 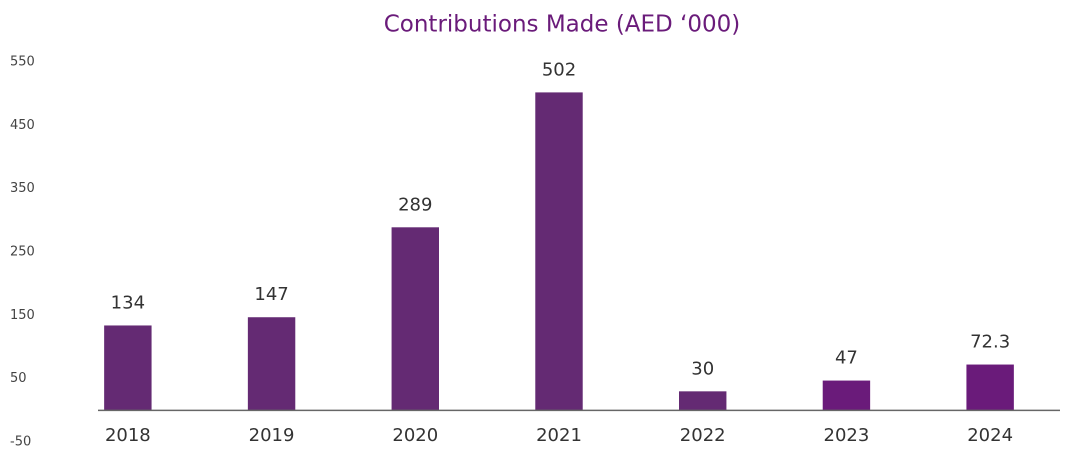 What do you see at coordinates (990, 435) in the screenshot?
I see `x-tick-label: 2024` at bounding box center [990, 435].